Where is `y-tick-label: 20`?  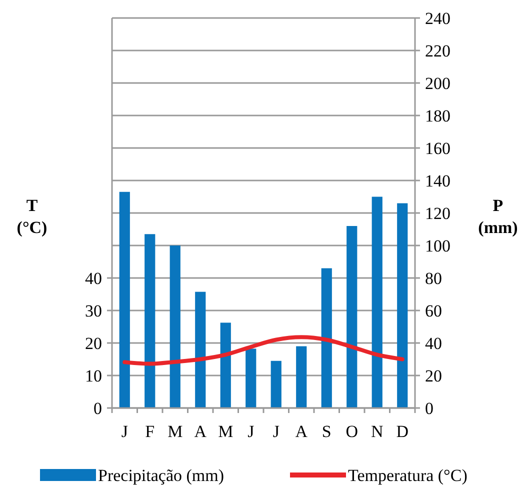
y-tick-label: 20 is located at coordinates (93, 343).